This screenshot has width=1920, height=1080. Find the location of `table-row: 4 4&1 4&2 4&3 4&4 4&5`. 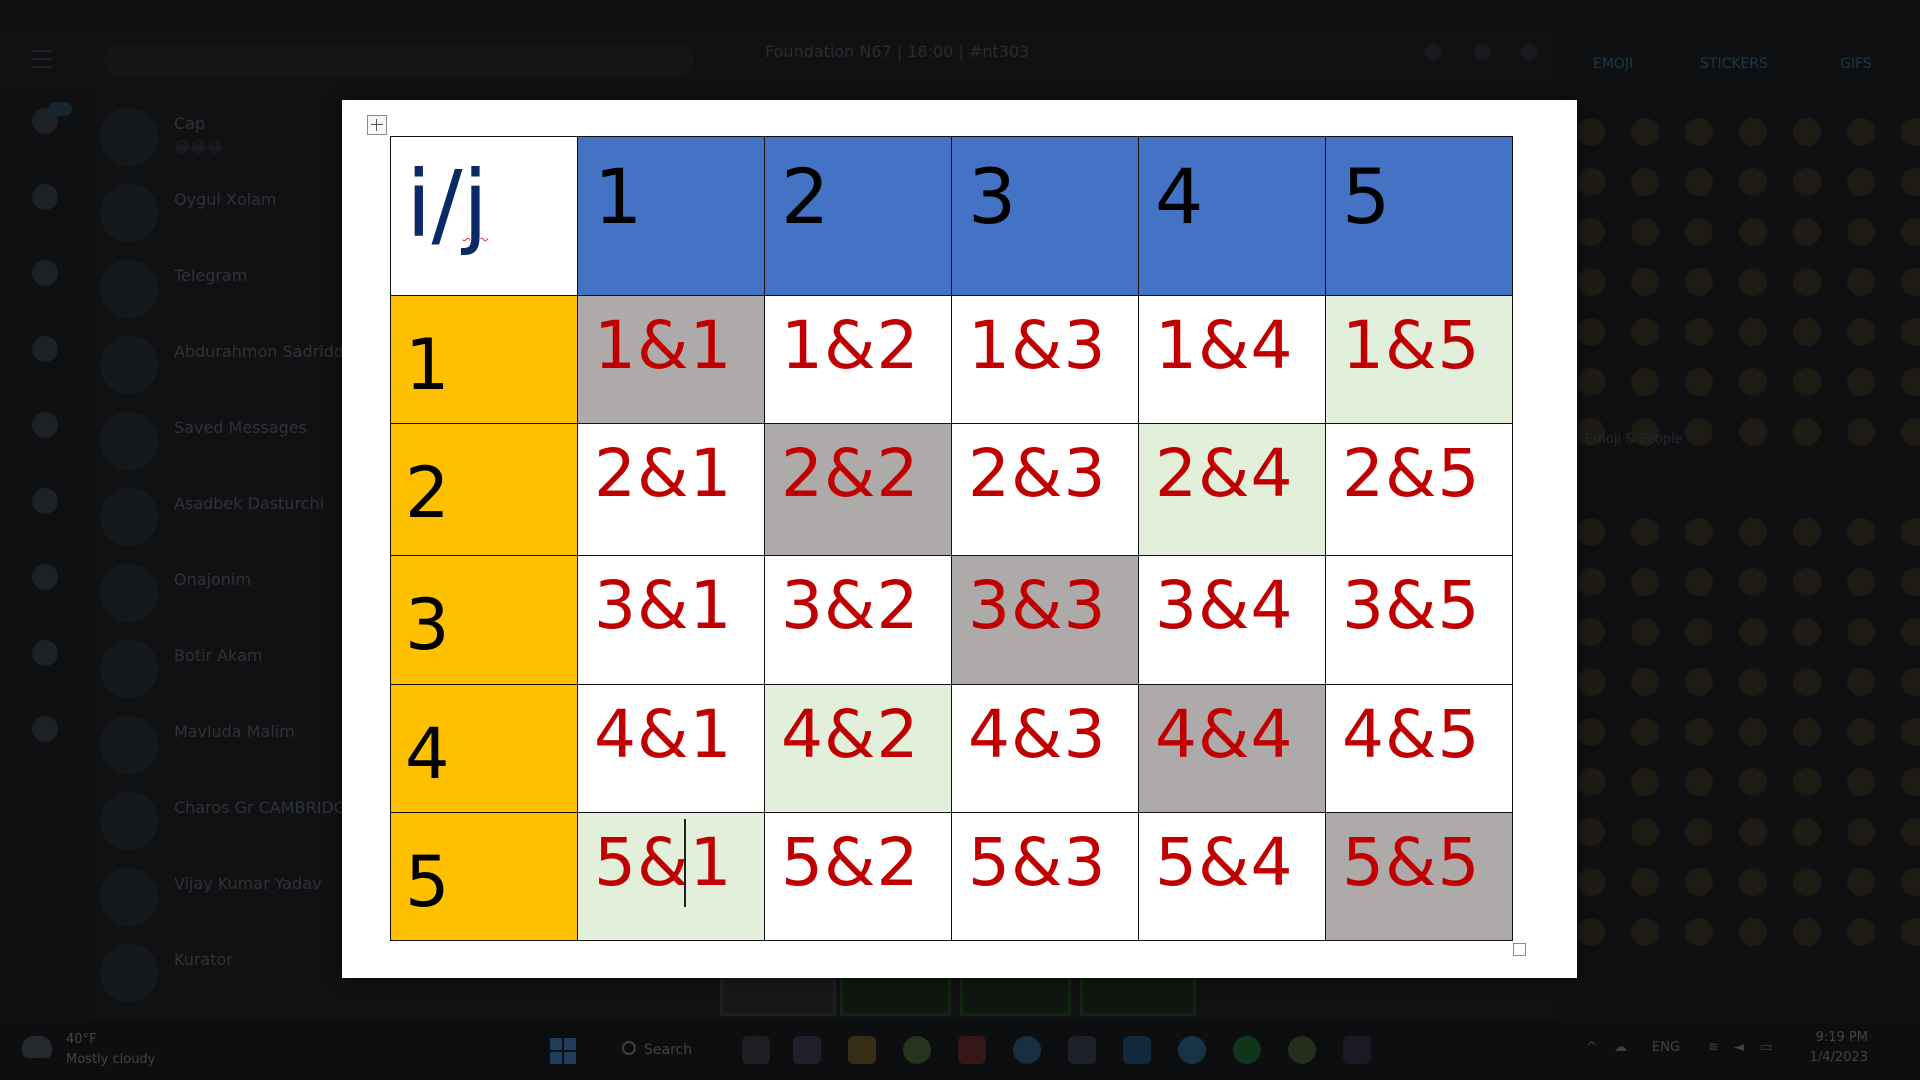

table-row: 4 4&1 4&2 4&3 4&4 4&5 is located at coordinates (951, 748).